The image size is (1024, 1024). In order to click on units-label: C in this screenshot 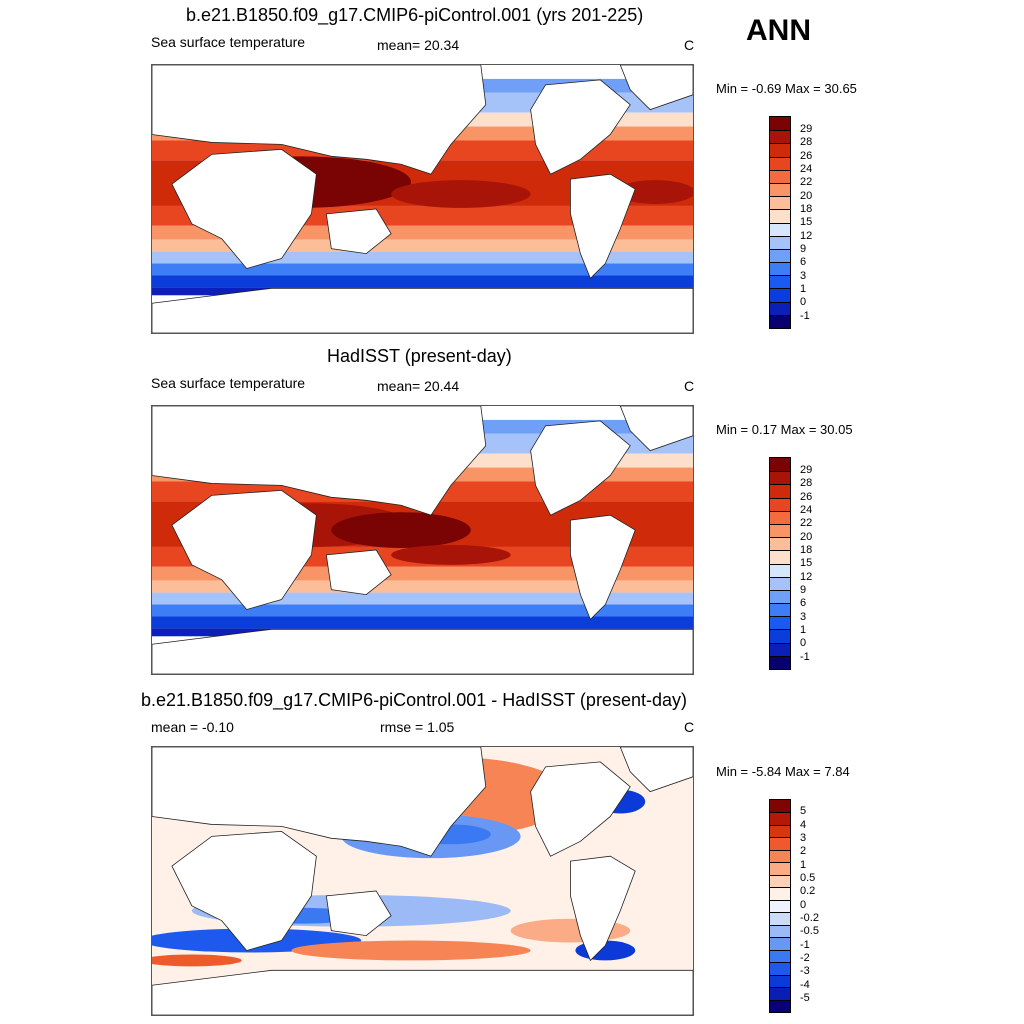, I will do `click(689, 45)`.